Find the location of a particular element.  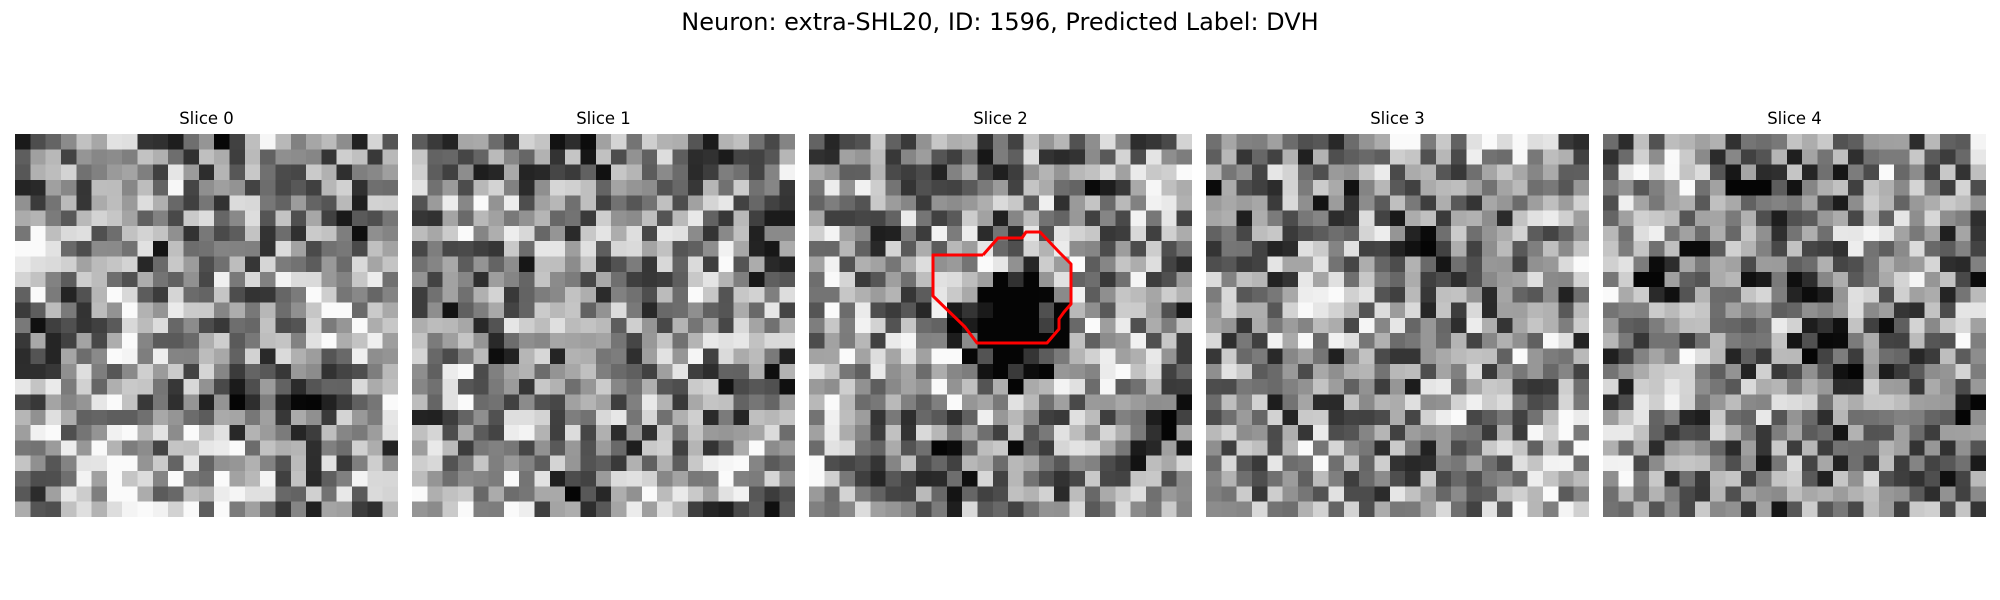

slice-title: Slice 4 is located at coordinates (1794, 118).